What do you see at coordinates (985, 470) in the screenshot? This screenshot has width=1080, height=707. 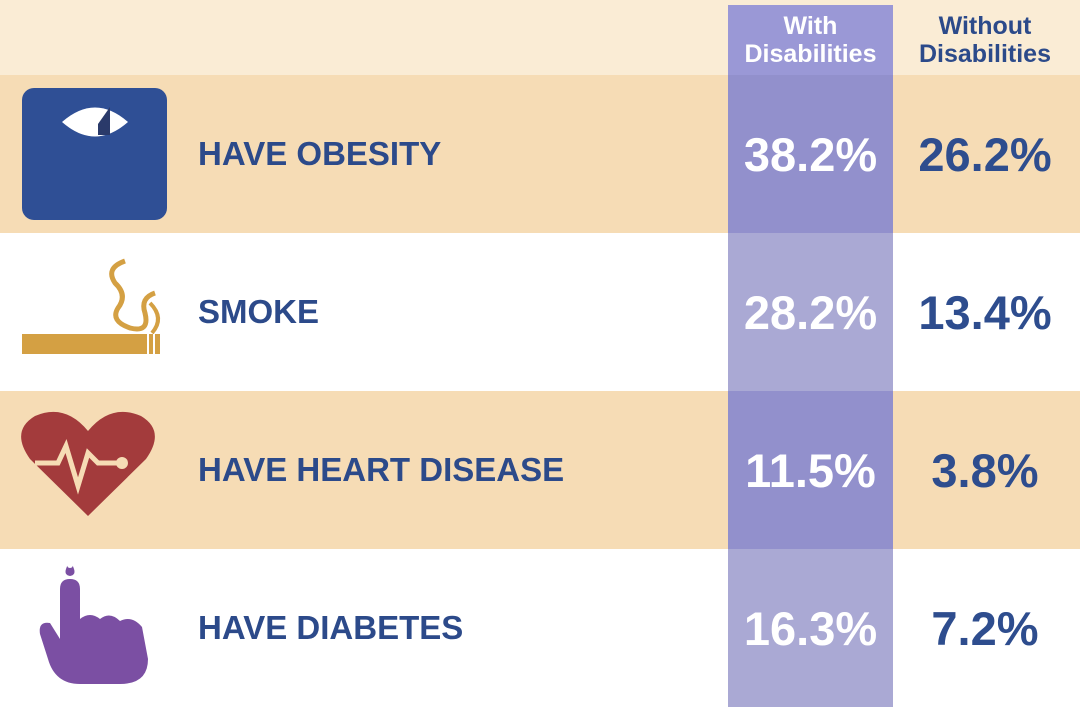 I see `value-without: 3.8%` at bounding box center [985, 470].